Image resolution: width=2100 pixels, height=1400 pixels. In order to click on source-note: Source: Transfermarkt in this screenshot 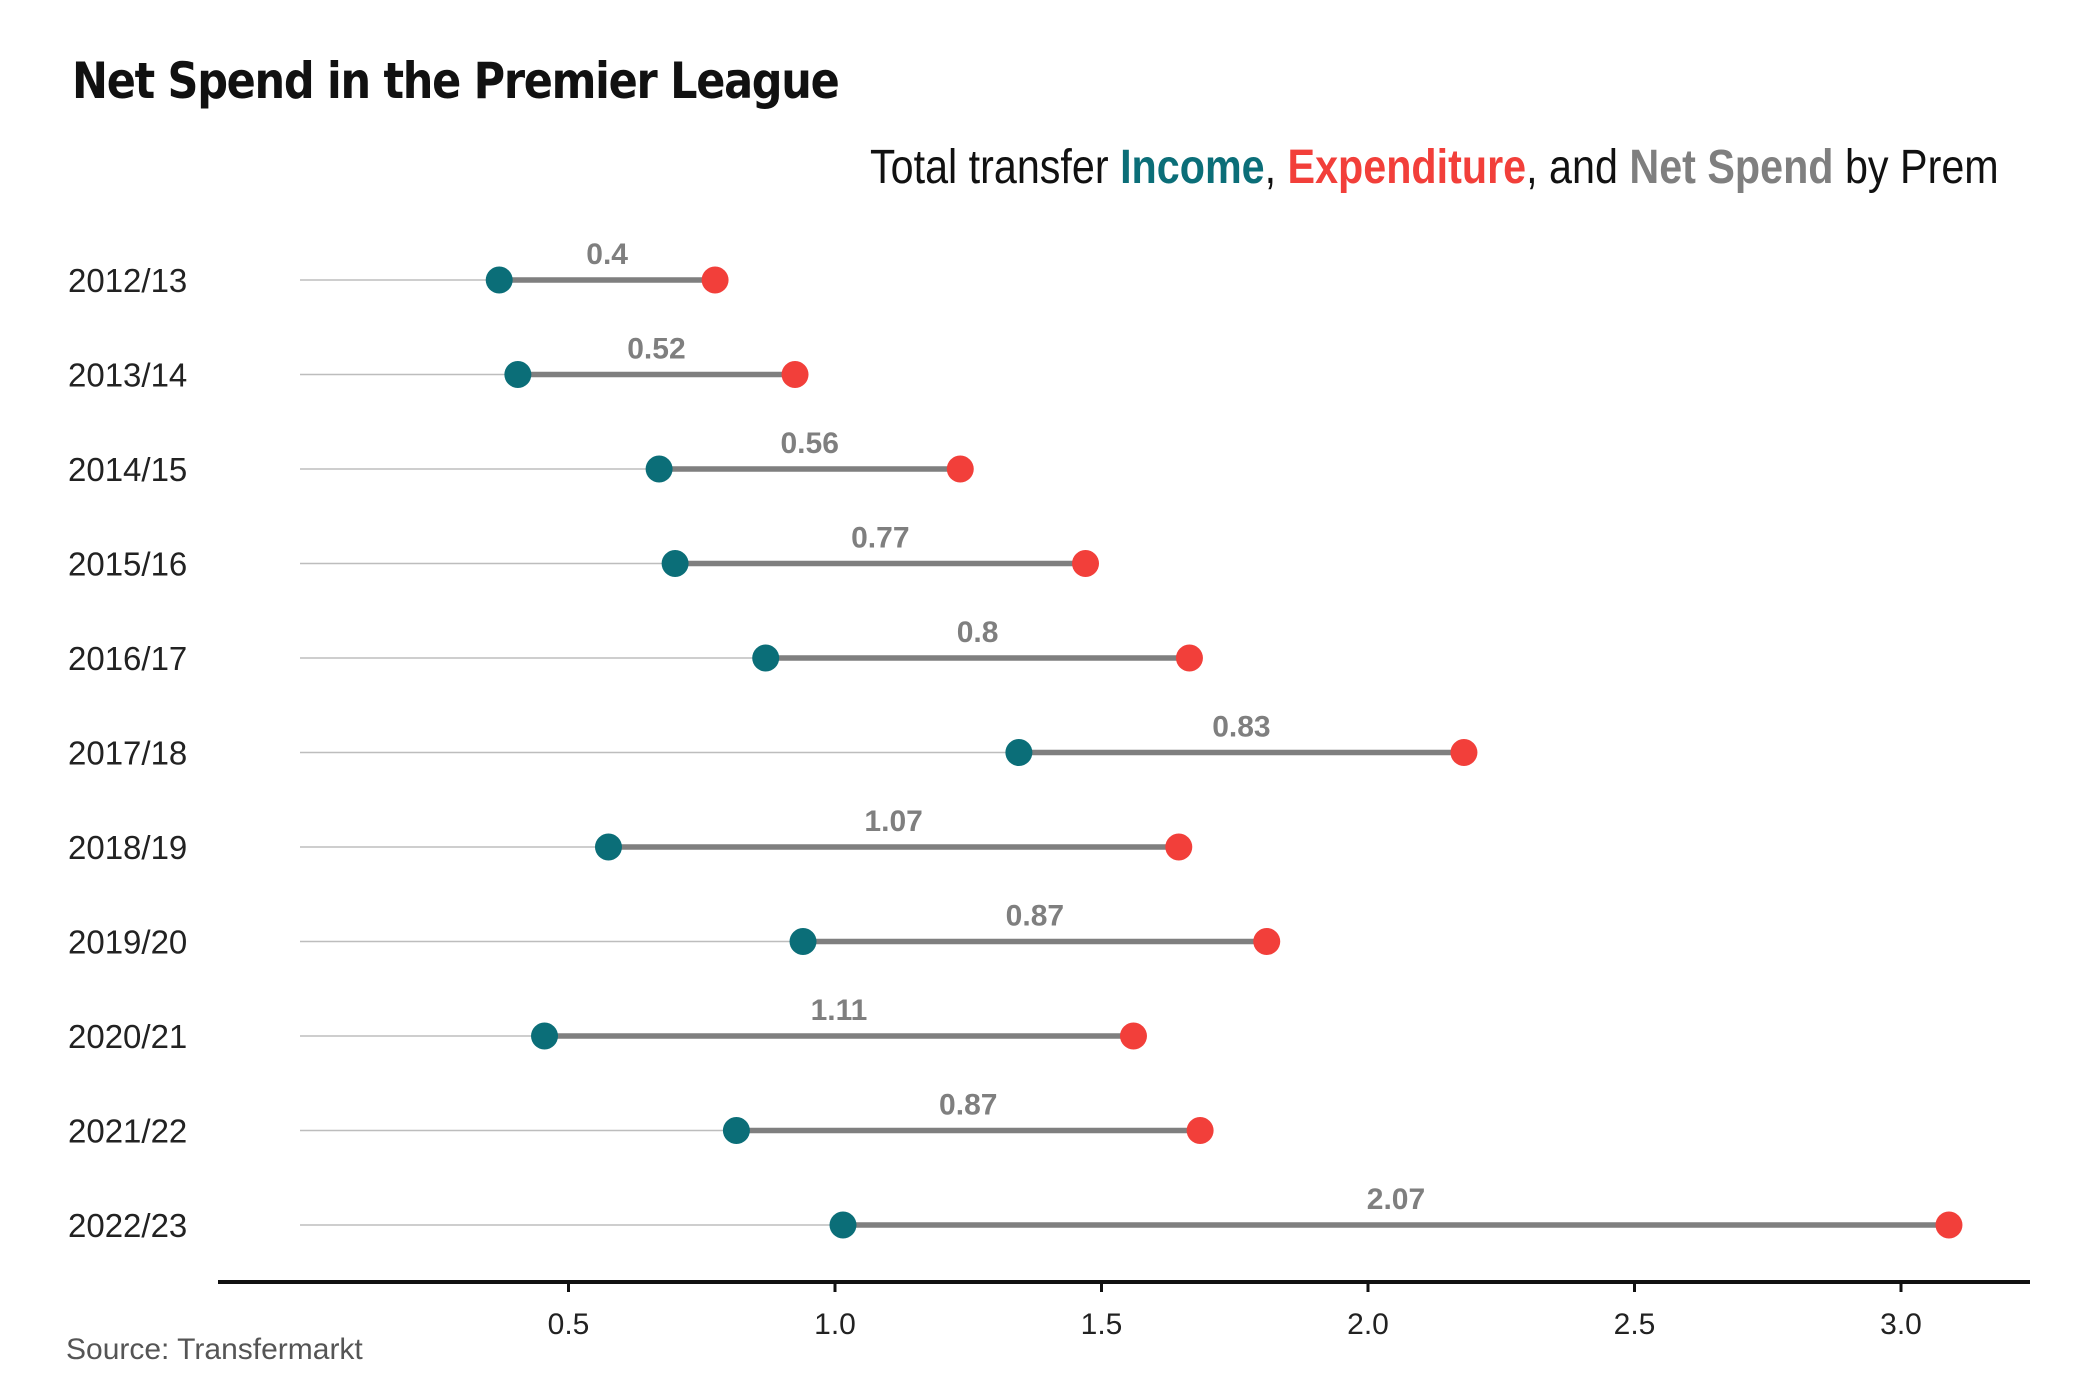, I will do `click(214, 1349)`.